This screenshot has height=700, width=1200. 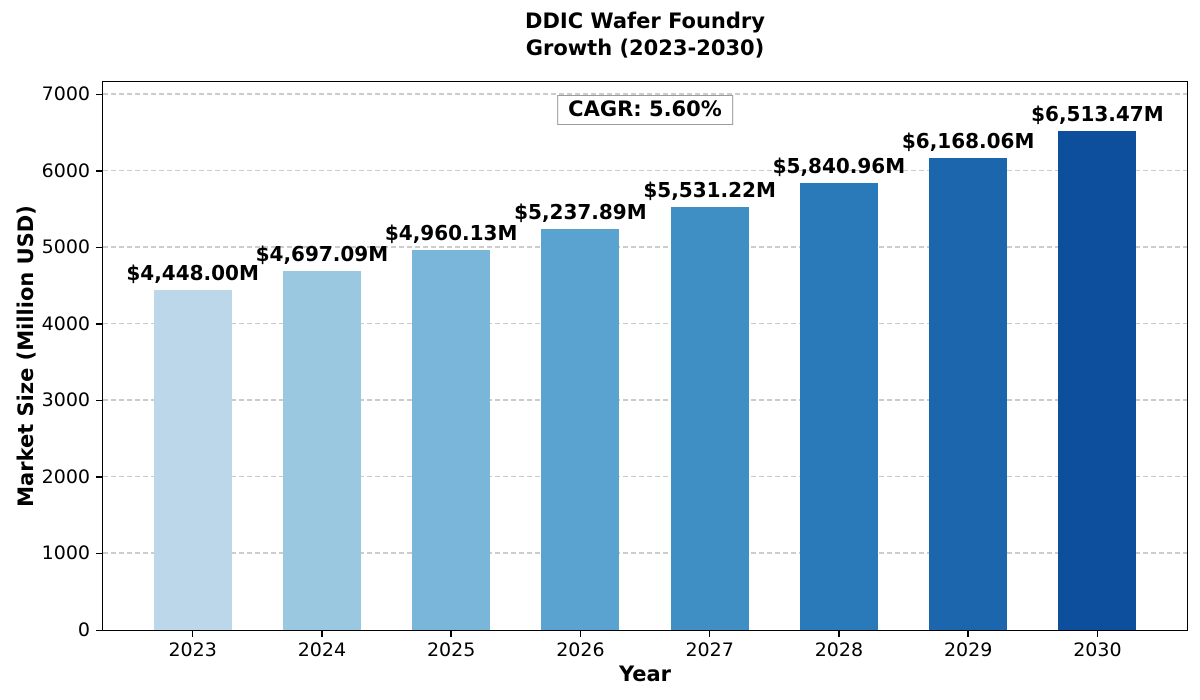 I want to click on y-tick-label: 2000, so click(x=65, y=476).